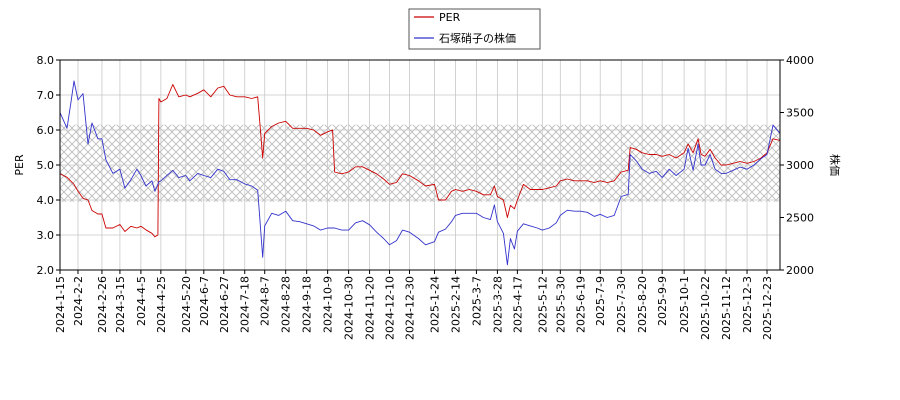 The image size is (900, 400). Describe the element at coordinates (46, 200) in the screenshot. I see `left-tick-label: 4.0` at that location.